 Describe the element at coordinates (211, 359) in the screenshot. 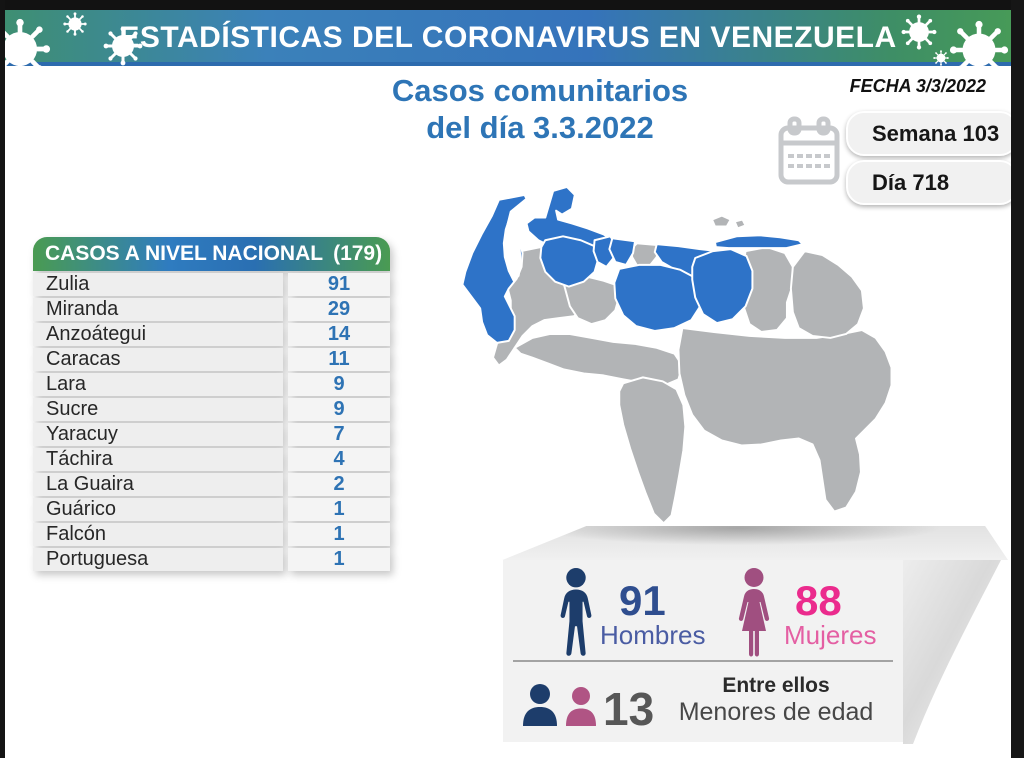

I see `table-row: Caracas 11` at that location.